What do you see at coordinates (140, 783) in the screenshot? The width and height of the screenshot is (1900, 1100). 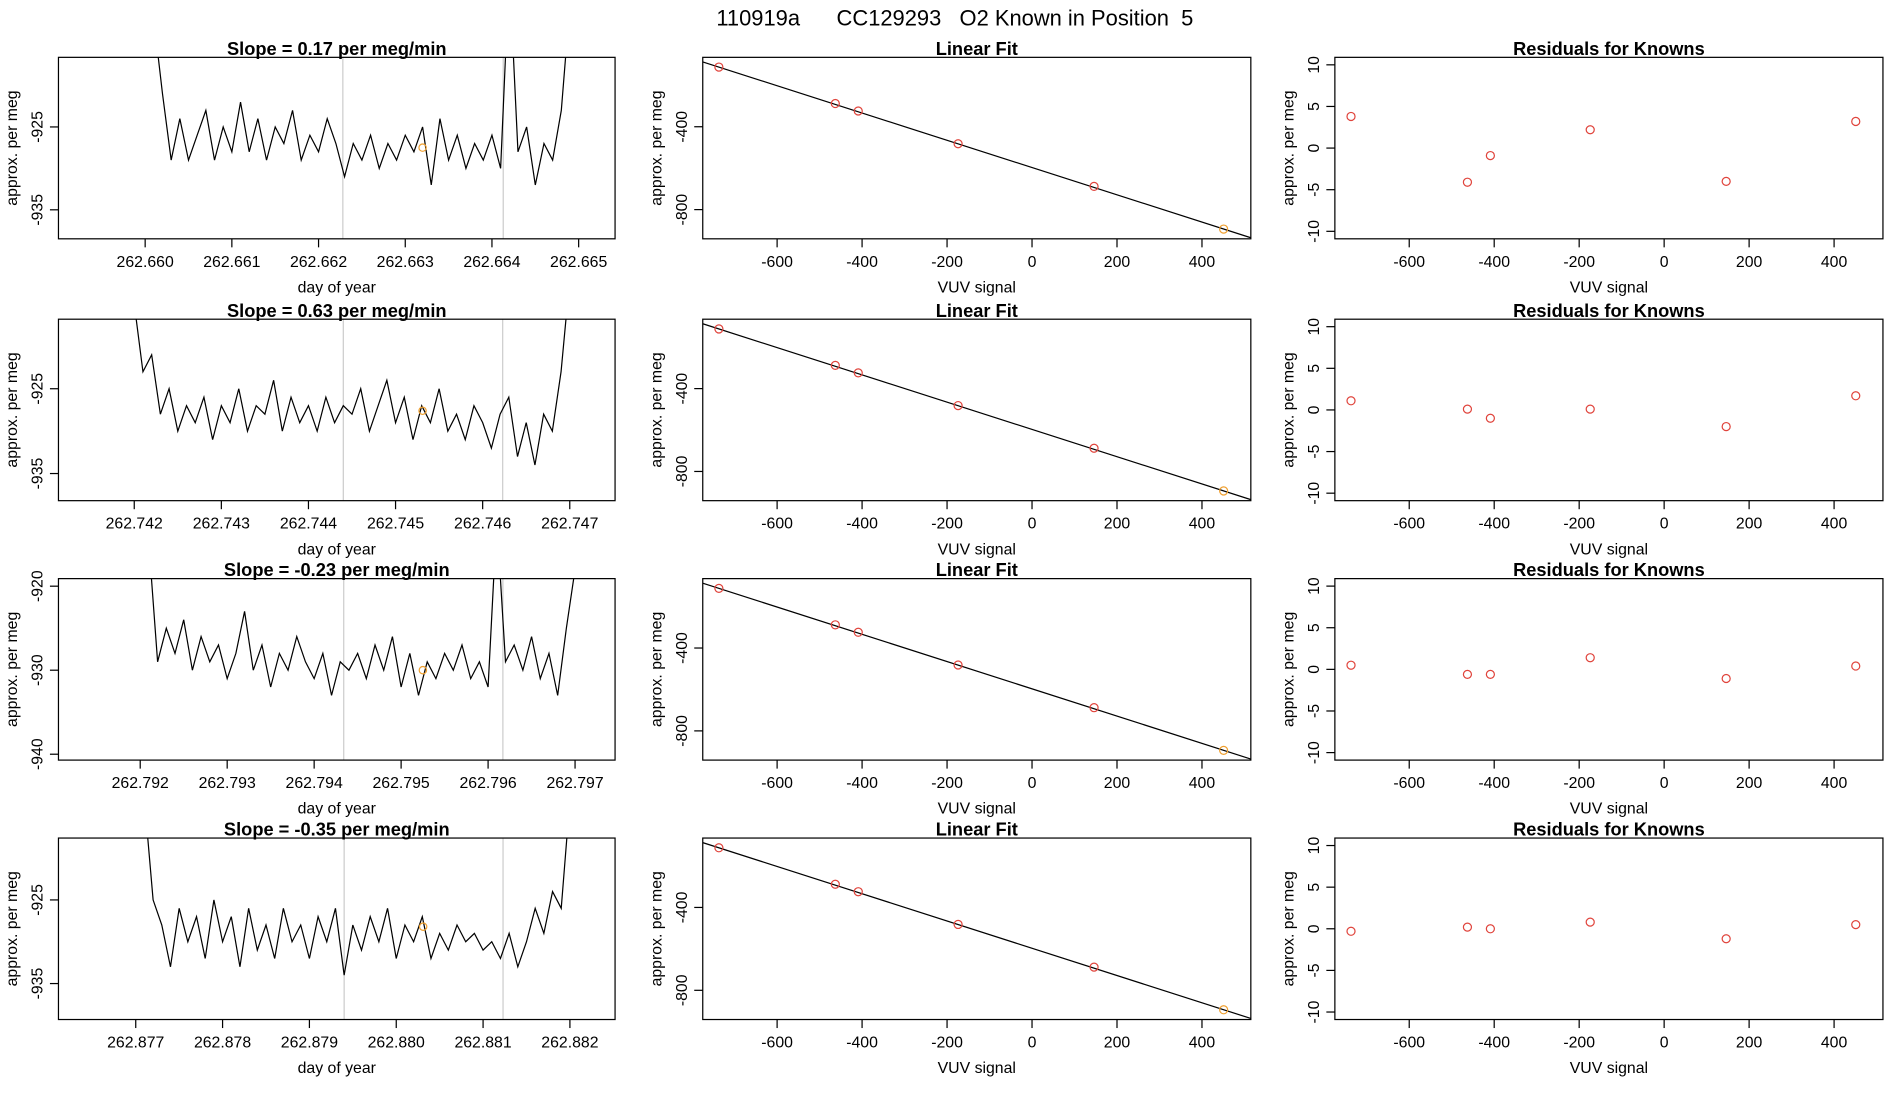 I see `x-tick-label: 262.792` at bounding box center [140, 783].